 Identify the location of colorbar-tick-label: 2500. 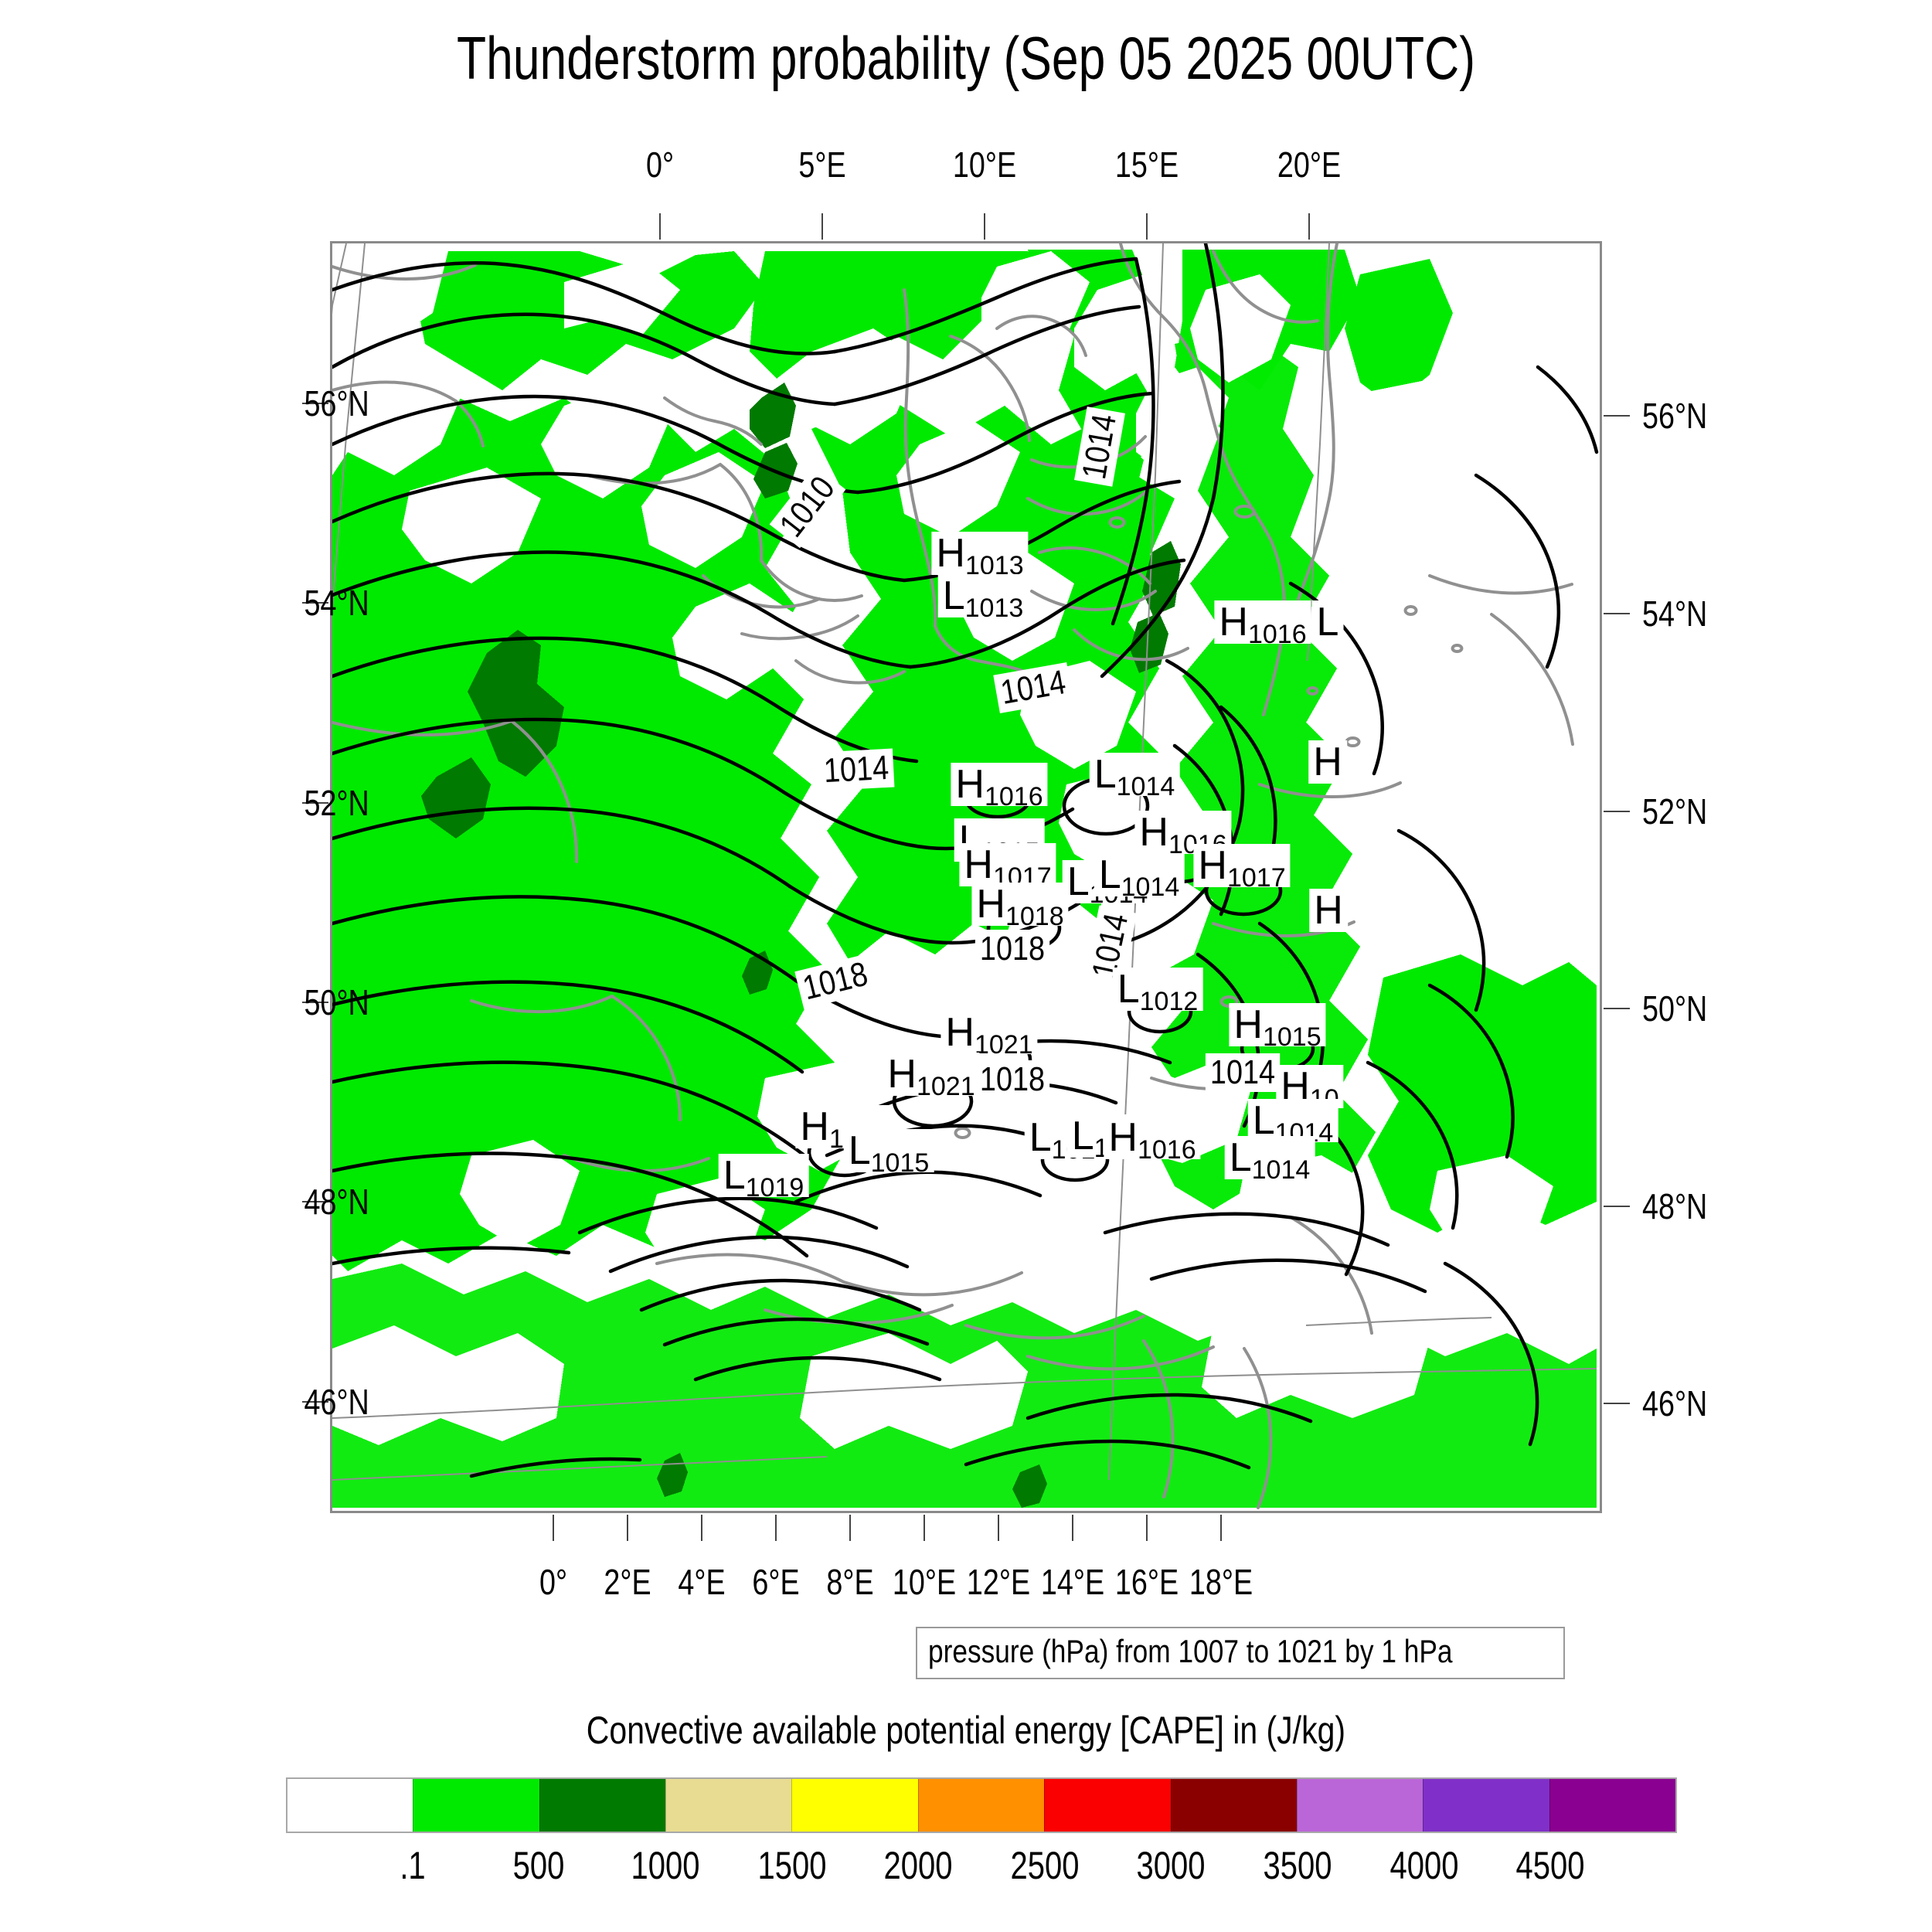
(1045, 1866).